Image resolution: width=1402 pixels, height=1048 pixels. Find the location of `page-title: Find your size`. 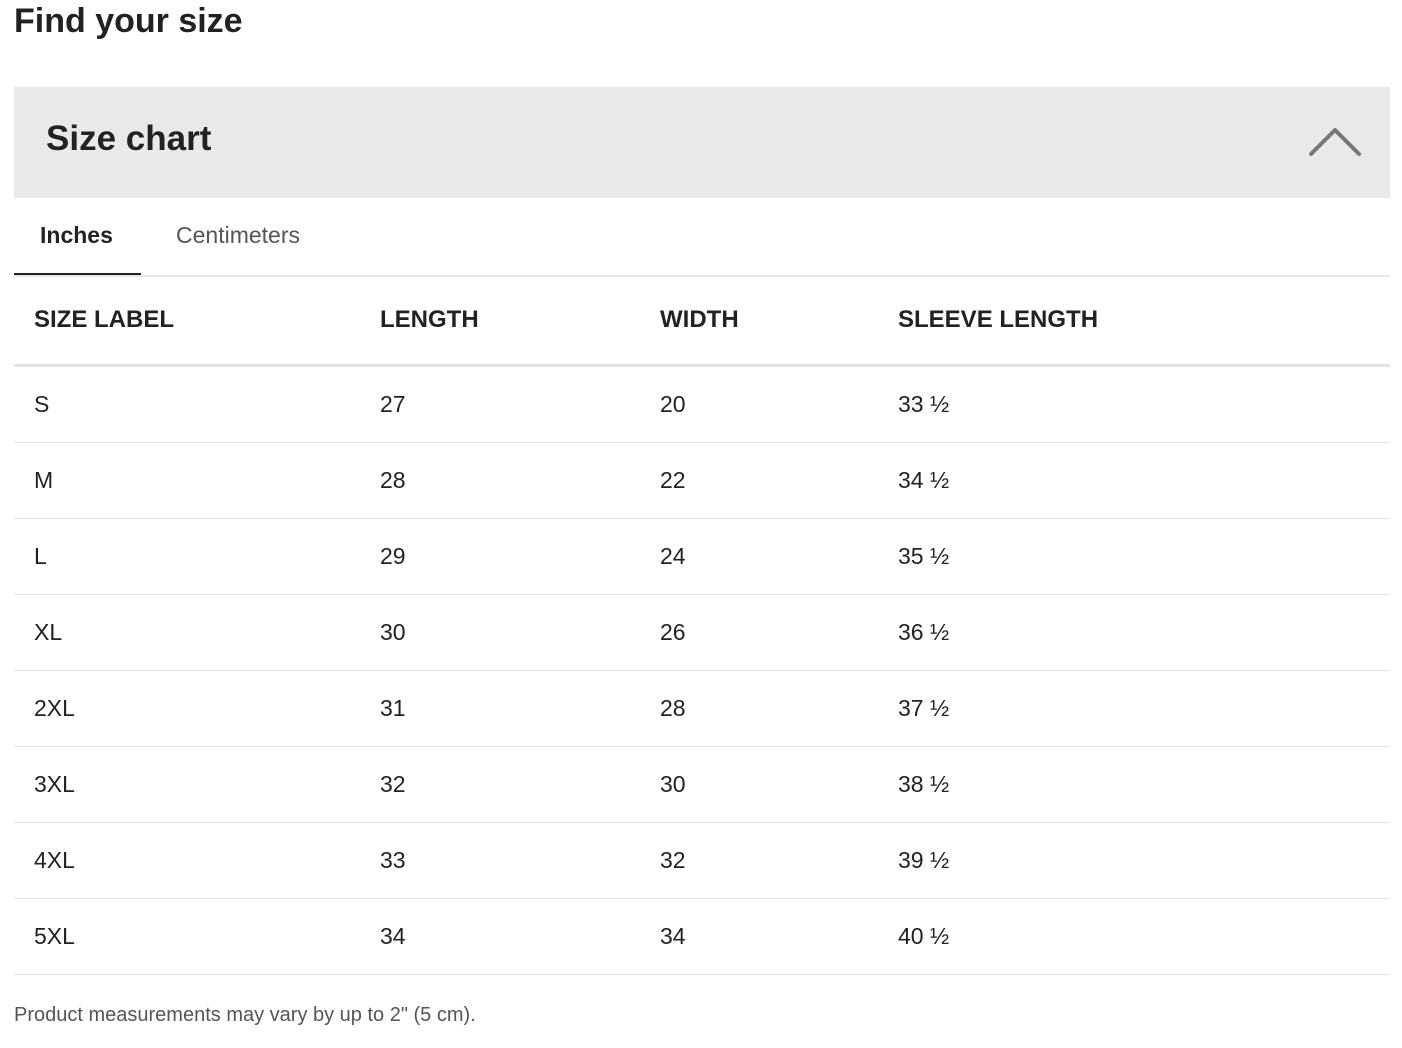

page-title: Find your size is located at coordinates (128, 21).